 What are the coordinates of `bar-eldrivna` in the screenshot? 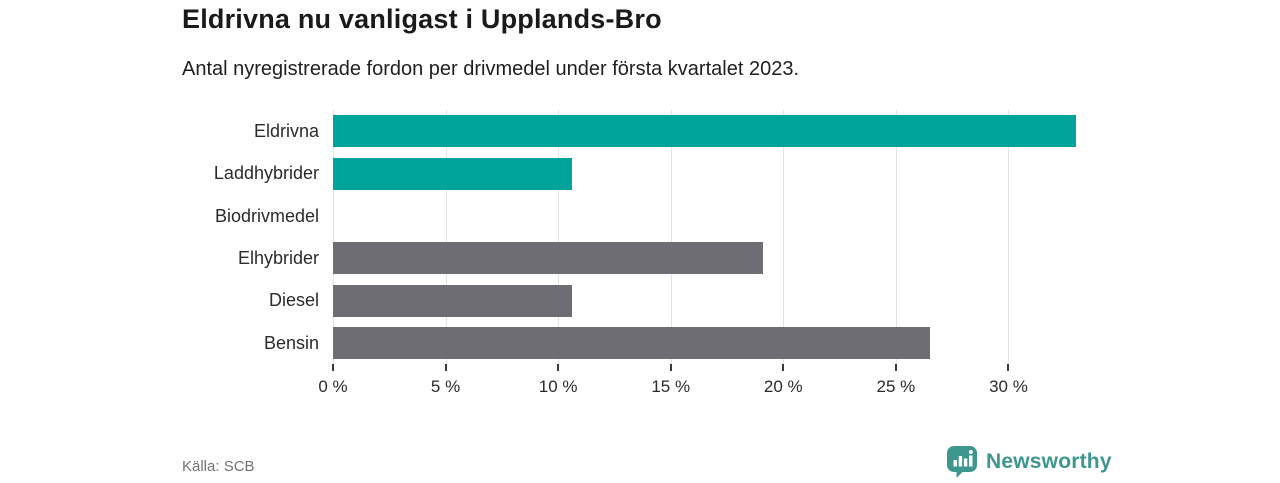 It's located at (704, 131).